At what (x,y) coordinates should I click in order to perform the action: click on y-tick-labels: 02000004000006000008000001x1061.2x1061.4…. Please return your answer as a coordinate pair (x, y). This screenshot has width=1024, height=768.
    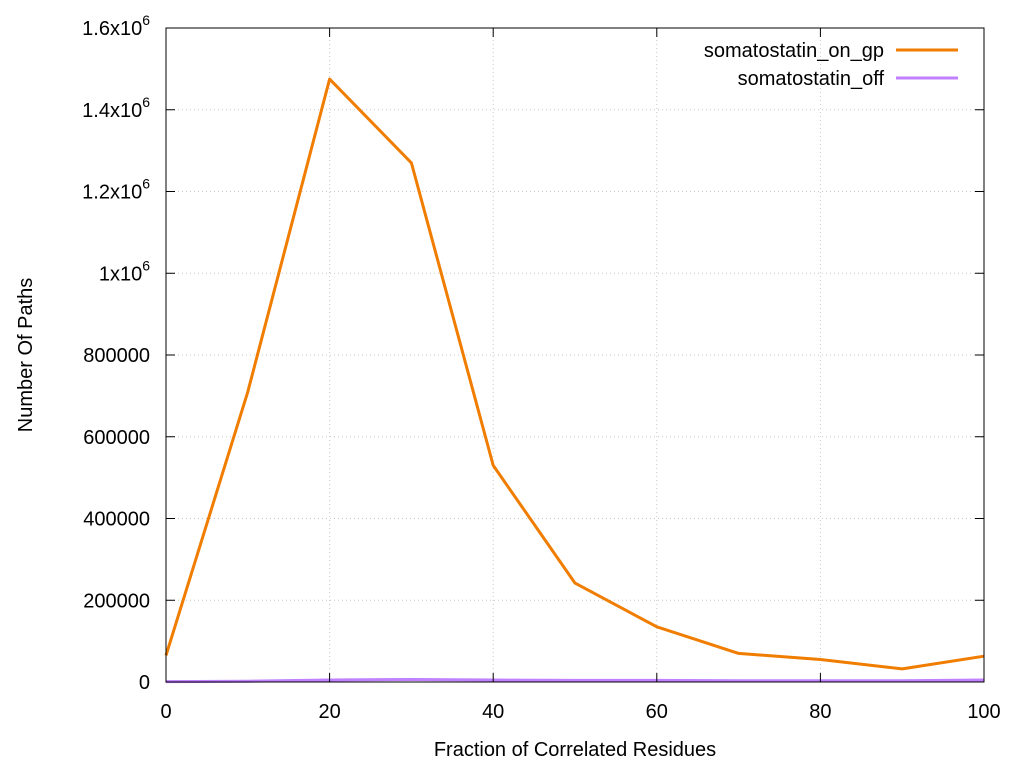
    Looking at the image, I should click on (116, 353).